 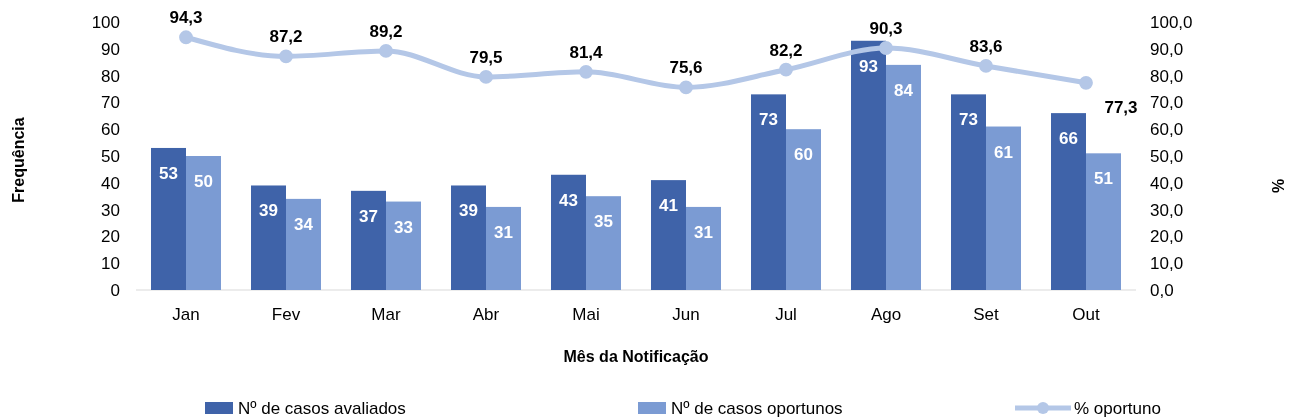 I want to click on x-tick-label: Abr, so click(x=486, y=314).